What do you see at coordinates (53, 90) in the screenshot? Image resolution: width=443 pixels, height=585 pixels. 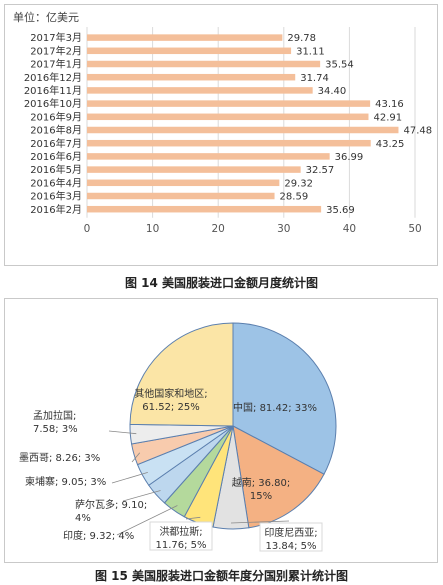 I see `y-category-label: 2016年11月` at bounding box center [53, 90].